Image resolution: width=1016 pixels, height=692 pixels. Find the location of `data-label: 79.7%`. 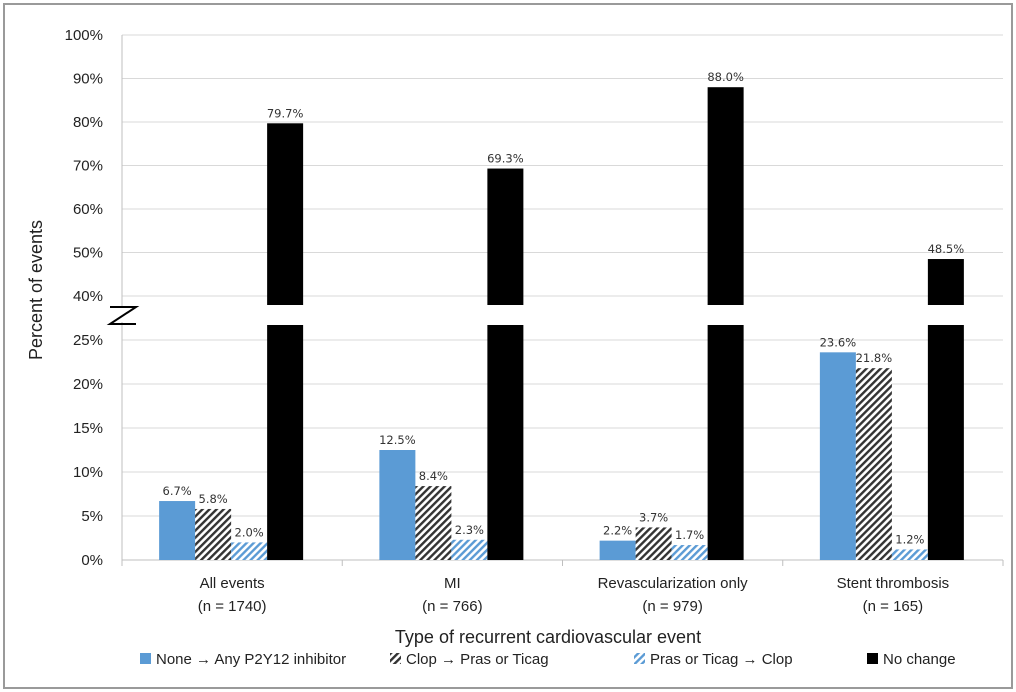

data-label: 79.7% is located at coordinates (285, 113).